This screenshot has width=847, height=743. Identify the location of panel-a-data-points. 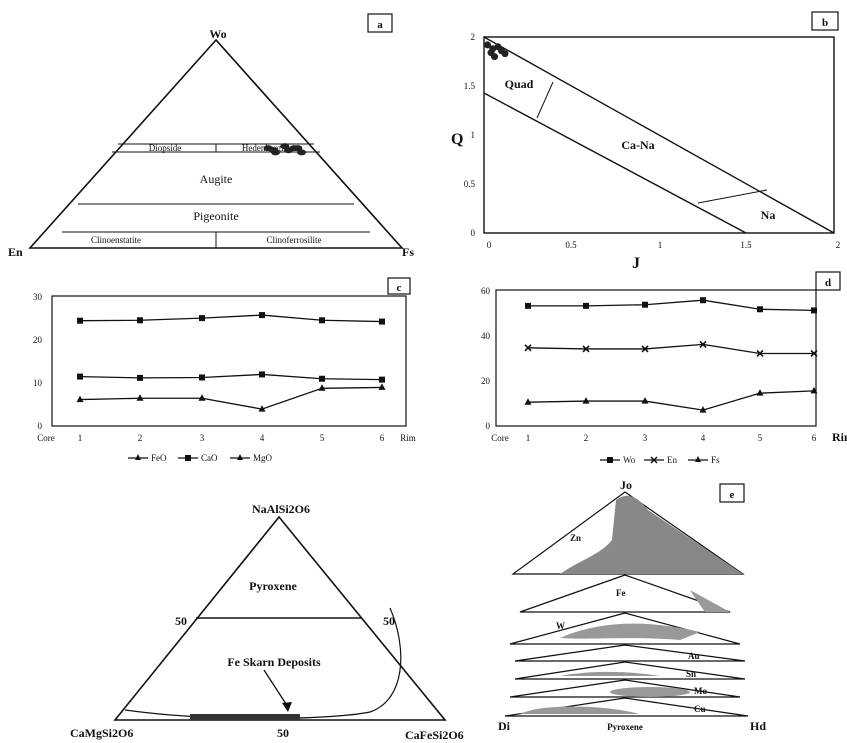
(285, 149).